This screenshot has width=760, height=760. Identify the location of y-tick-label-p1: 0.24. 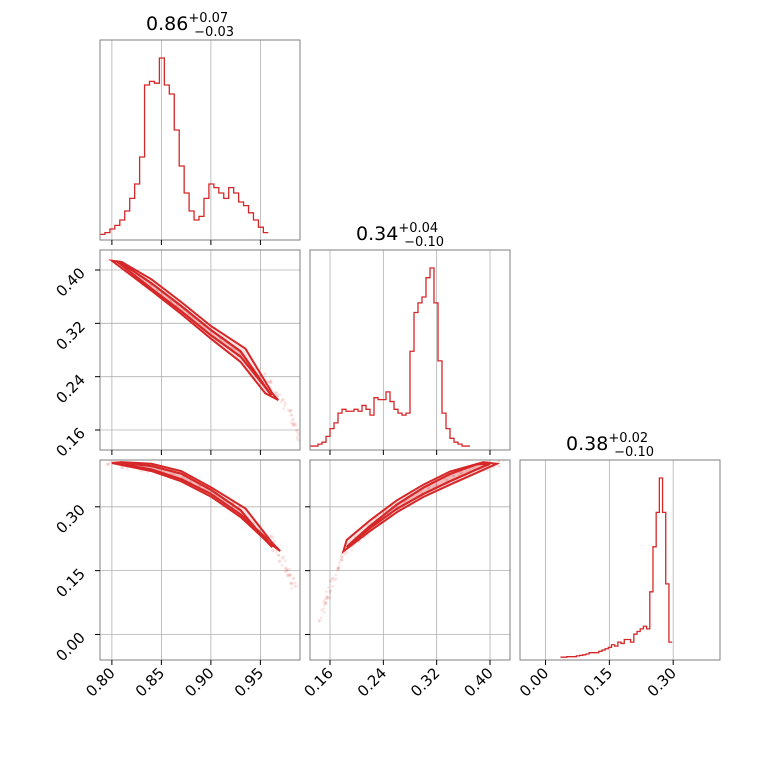
(70, 389).